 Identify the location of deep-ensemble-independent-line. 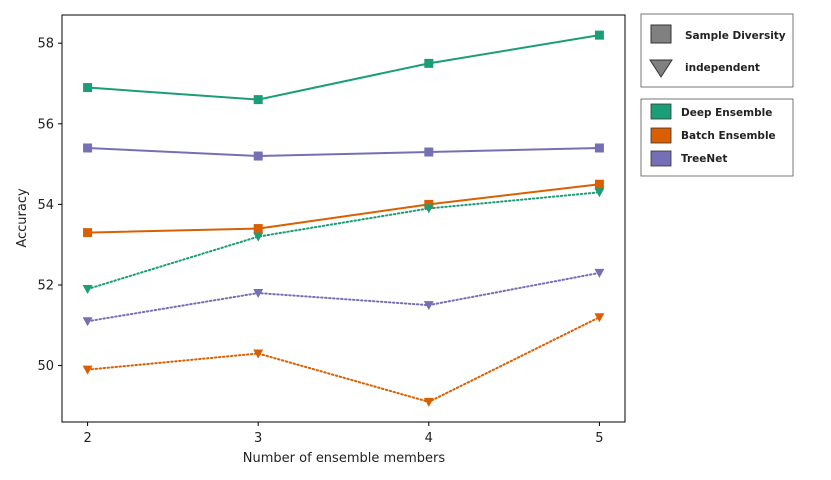
(343, 241).